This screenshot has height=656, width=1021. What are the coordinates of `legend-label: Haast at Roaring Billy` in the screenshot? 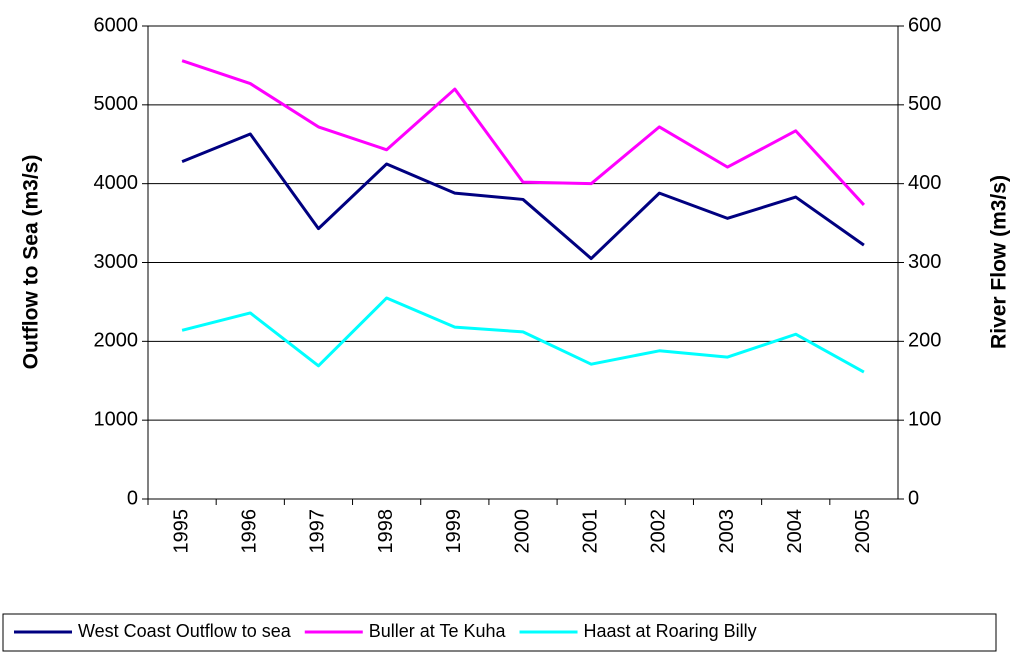 It's located at (670, 631).